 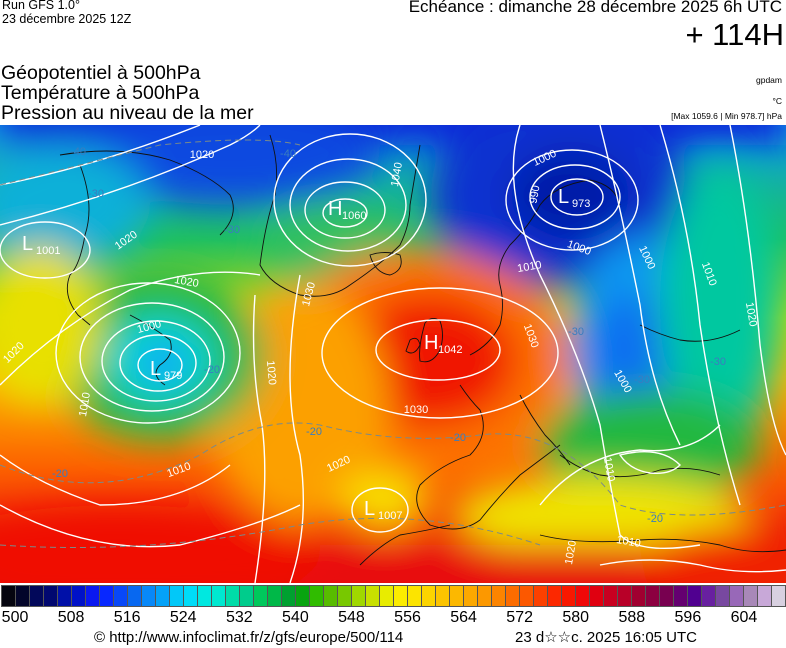 I want to click on generated-timestamp: 23 d☆☆c. 2025 16:05 UTC, so click(x=606, y=637).